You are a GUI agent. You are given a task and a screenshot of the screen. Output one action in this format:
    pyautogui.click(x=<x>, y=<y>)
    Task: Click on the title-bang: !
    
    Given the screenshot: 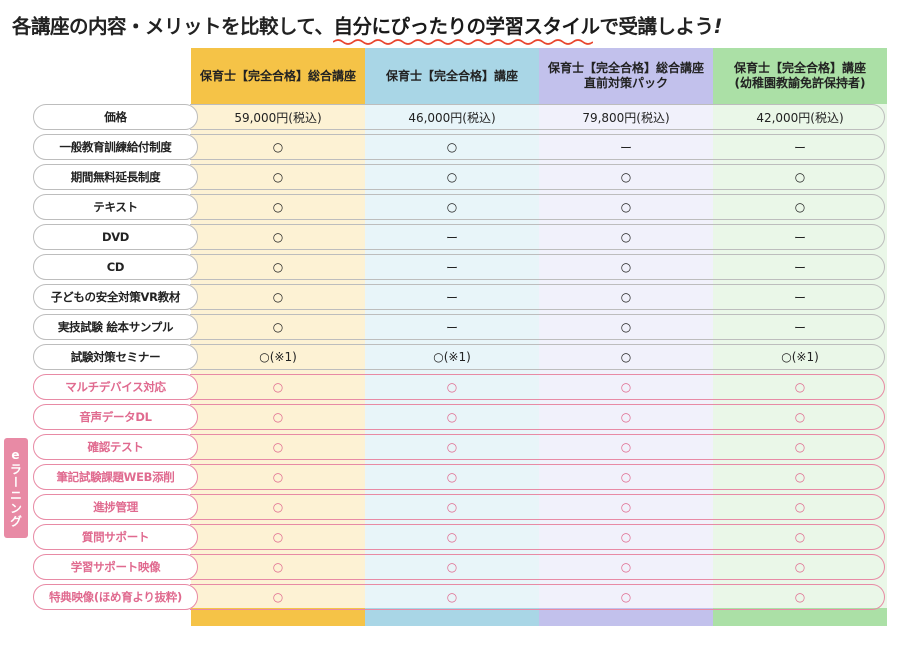 What is the action you would take?
    pyautogui.click(x=717, y=26)
    